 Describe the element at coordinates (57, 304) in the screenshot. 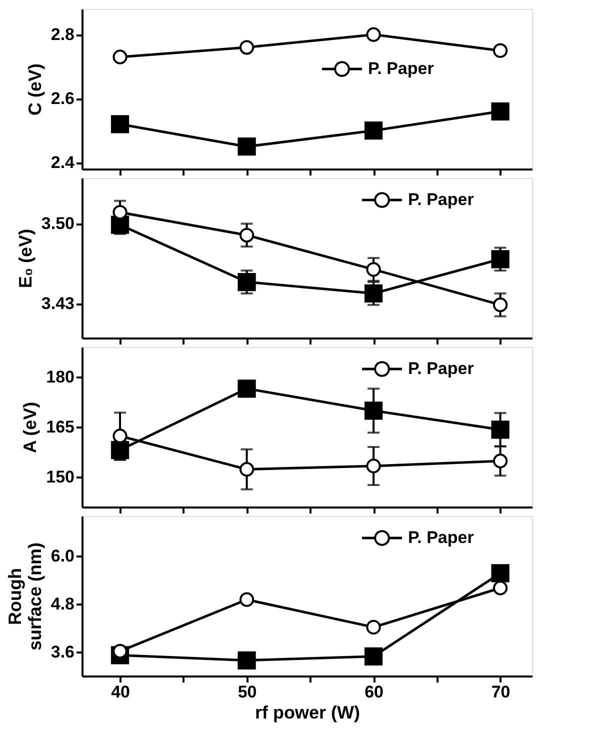

I see `y-tick-label: 3.43` at that location.